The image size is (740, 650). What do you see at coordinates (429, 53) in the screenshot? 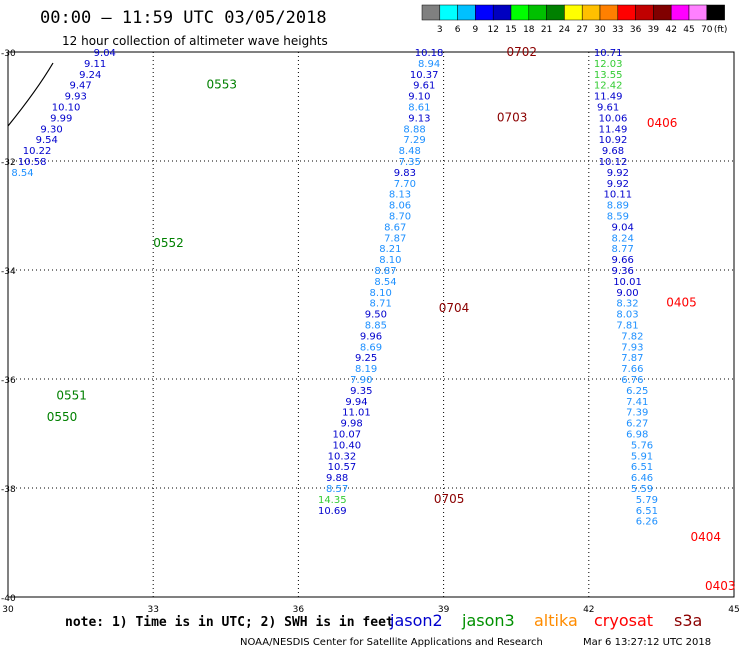
I see `wave-height-value: 10.18` at bounding box center [429, 53].